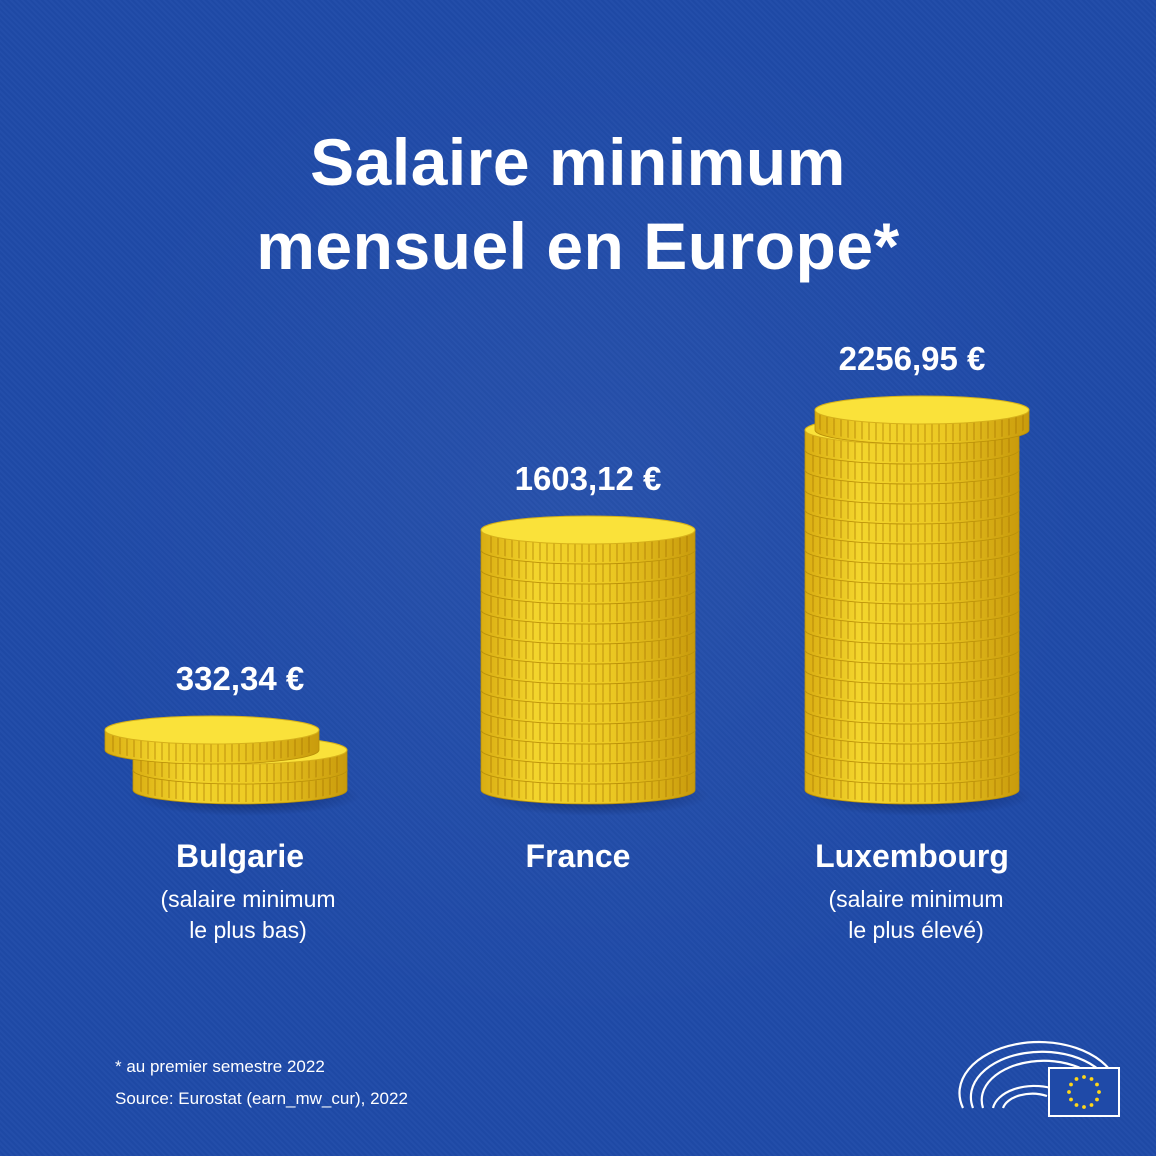 The height and width of the screenshot is (1156, 1156). What do you see at coordinates (248, 899) in the screenshot?
I see `note-lowest-line-1: (salaire minimum` at bounding box center [248, 899].